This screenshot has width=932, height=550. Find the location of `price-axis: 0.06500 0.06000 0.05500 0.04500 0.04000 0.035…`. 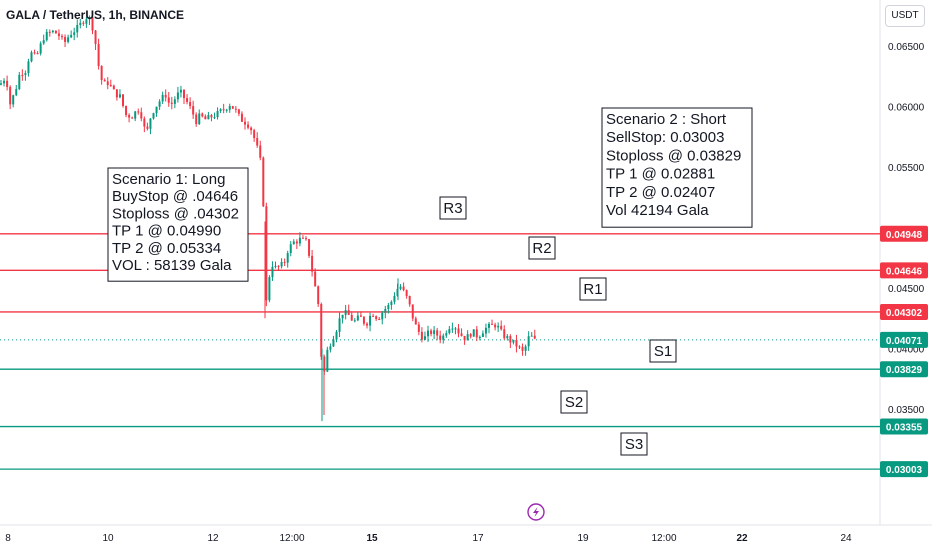

price-axis: 0.06500 0.06000 0.05500 0.04500 0.04000 0.035… is located at coordinates (906, 229).